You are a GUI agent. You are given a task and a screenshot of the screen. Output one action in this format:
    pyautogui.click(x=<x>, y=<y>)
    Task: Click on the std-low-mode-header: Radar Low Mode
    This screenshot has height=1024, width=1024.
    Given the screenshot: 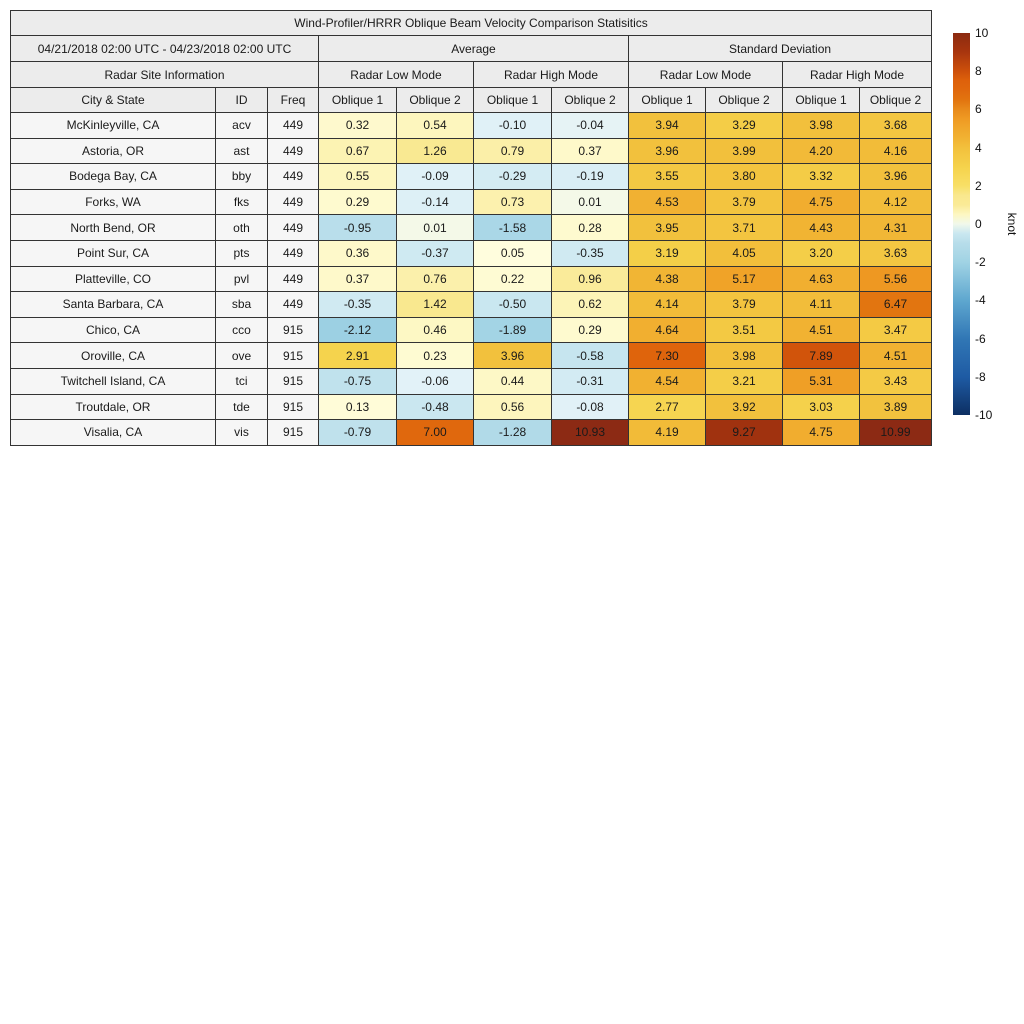 What is the action you would take?
    pyautogui.click(x=705, y=74)
    